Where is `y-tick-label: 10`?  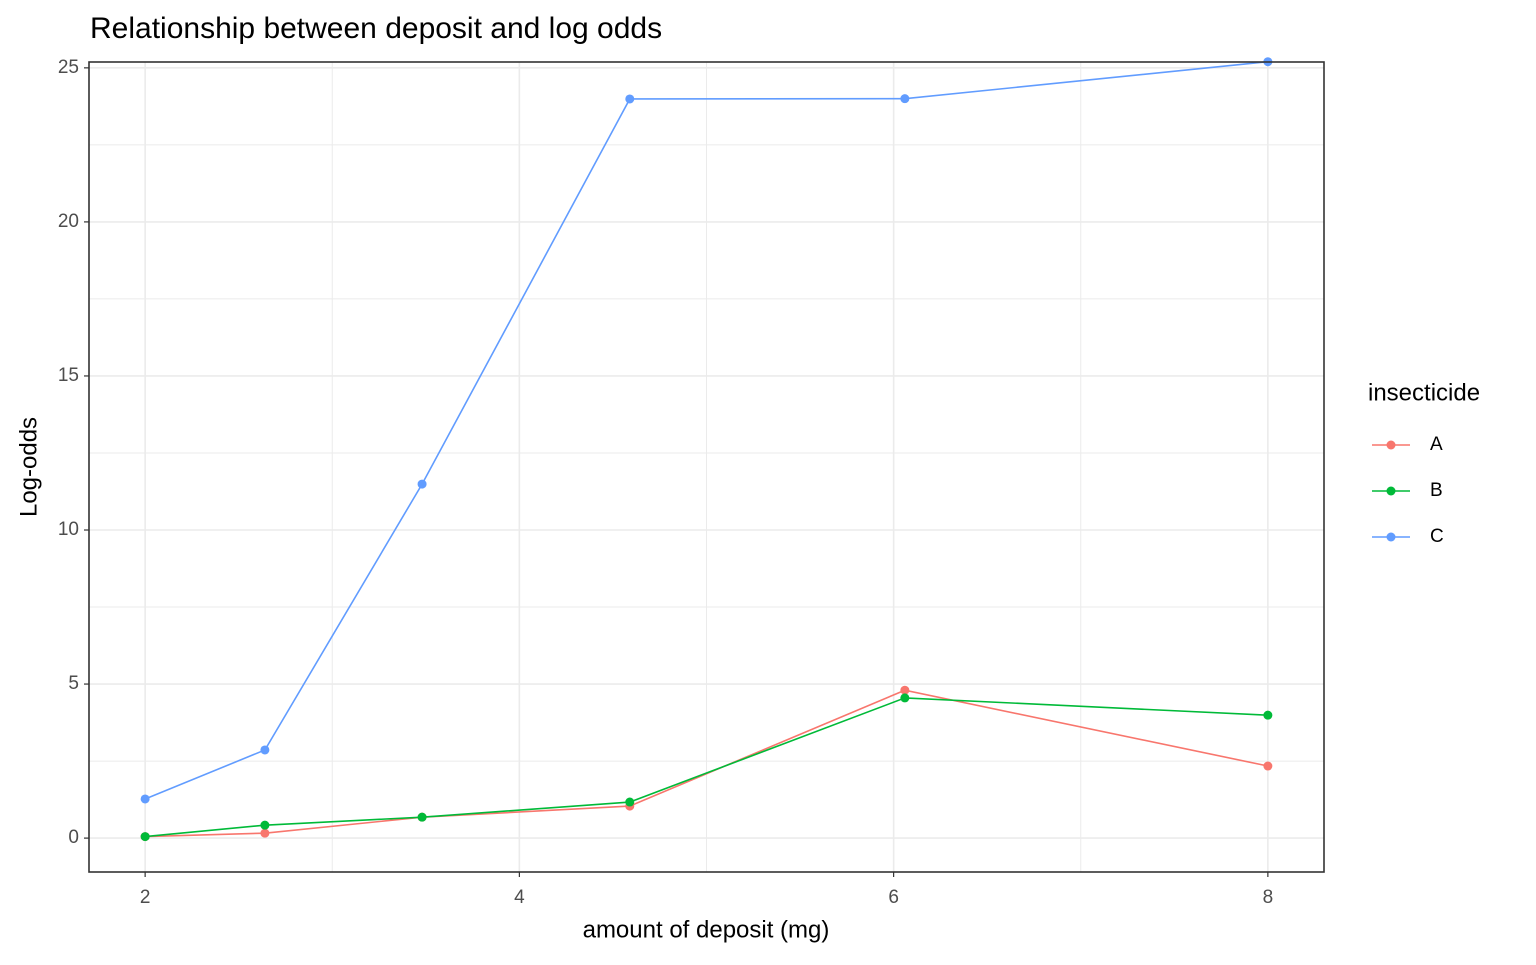
y-tick-label: 10 is located at coordinates (68, 529).